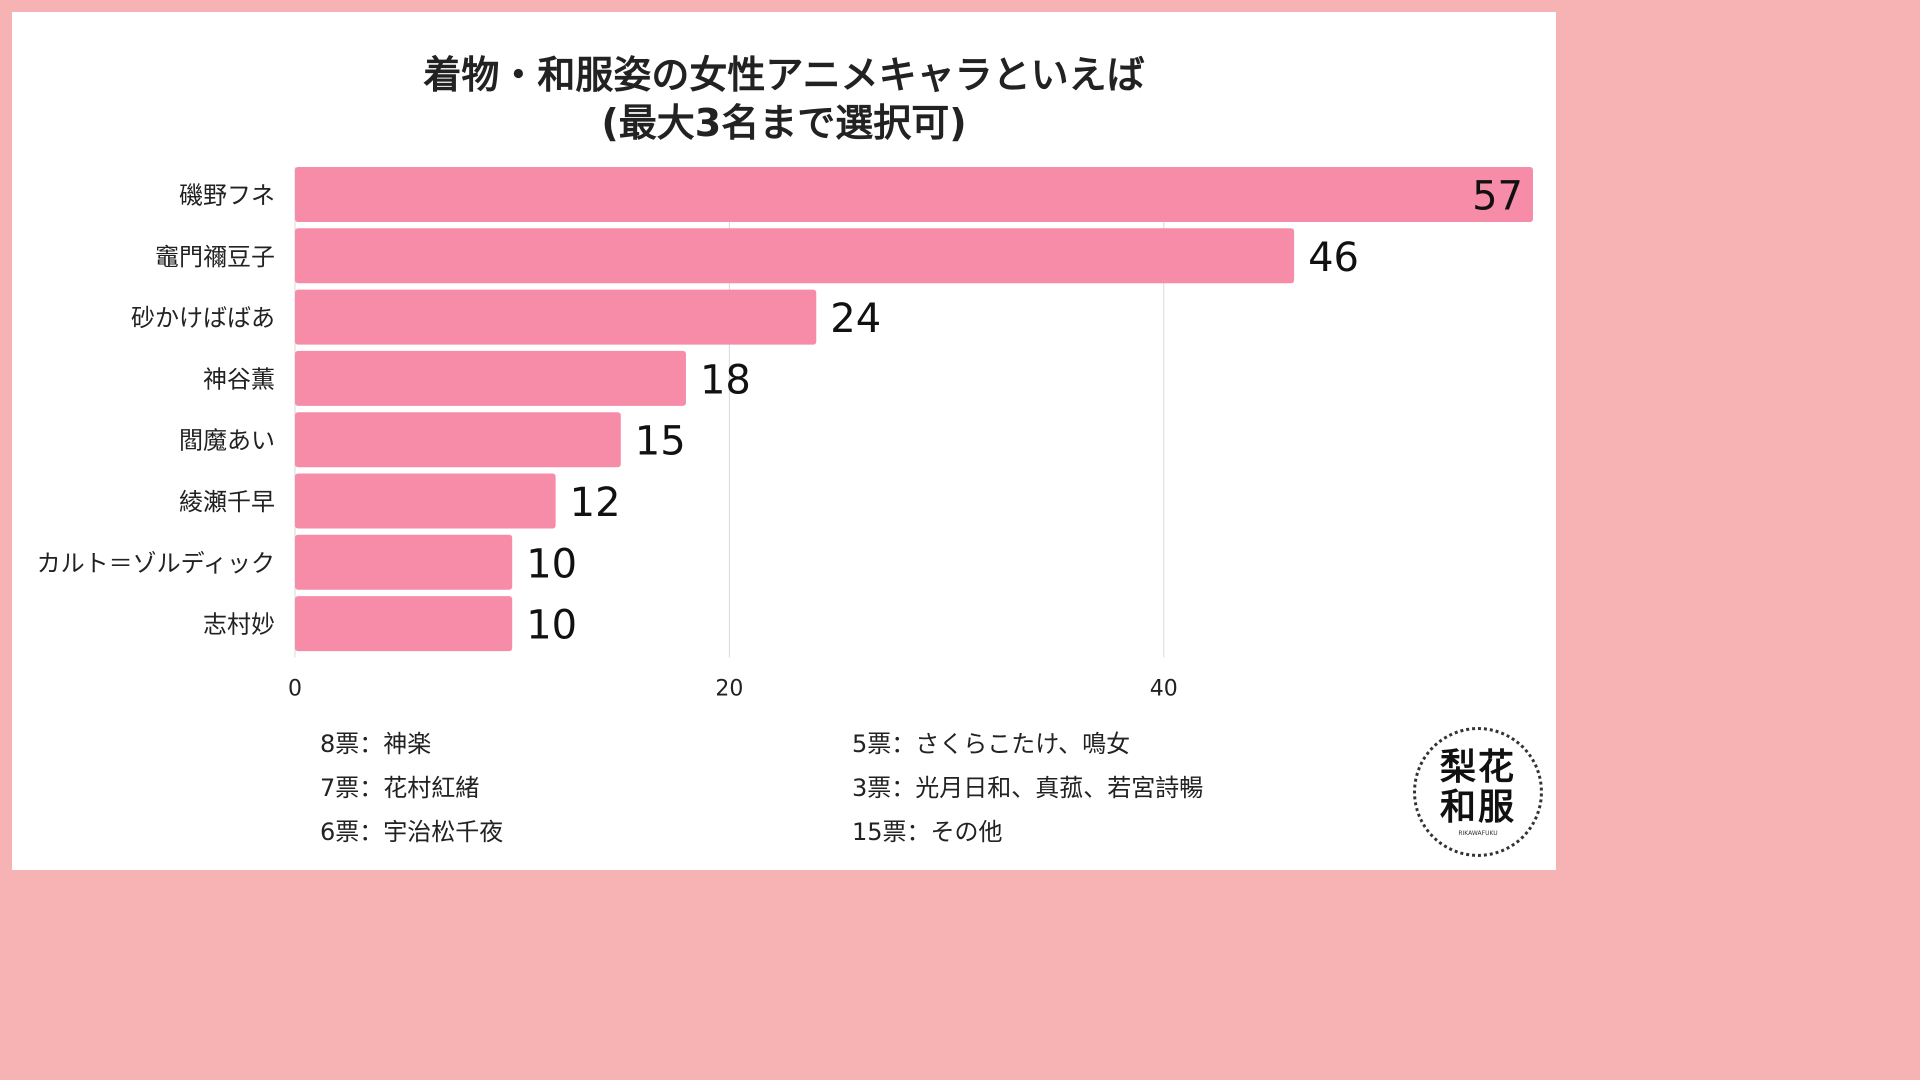  Describe the element at coordinates (595, 503) in the screenshot. I see `data-label: 12` at that location.